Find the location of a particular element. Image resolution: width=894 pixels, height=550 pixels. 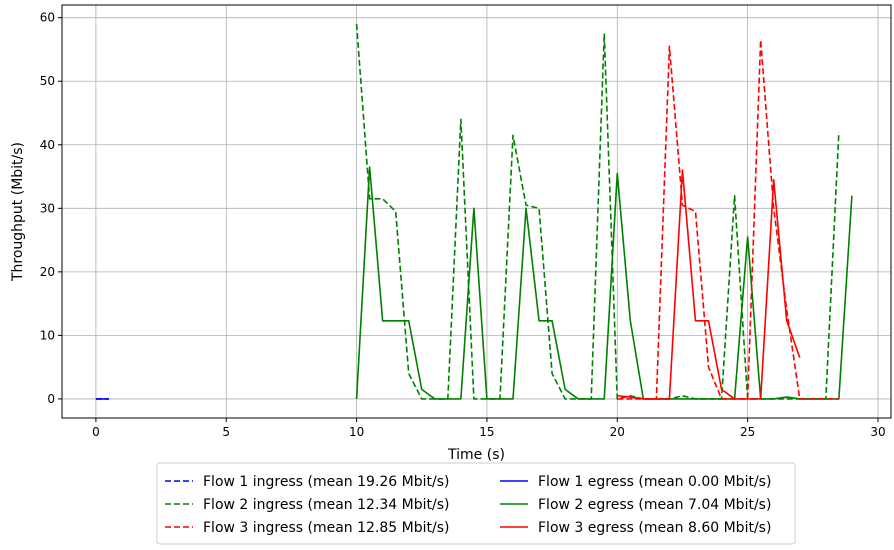

y-axis-ticks: 0 10 20 30 40 50 60 is located at coordinates (51, 208).